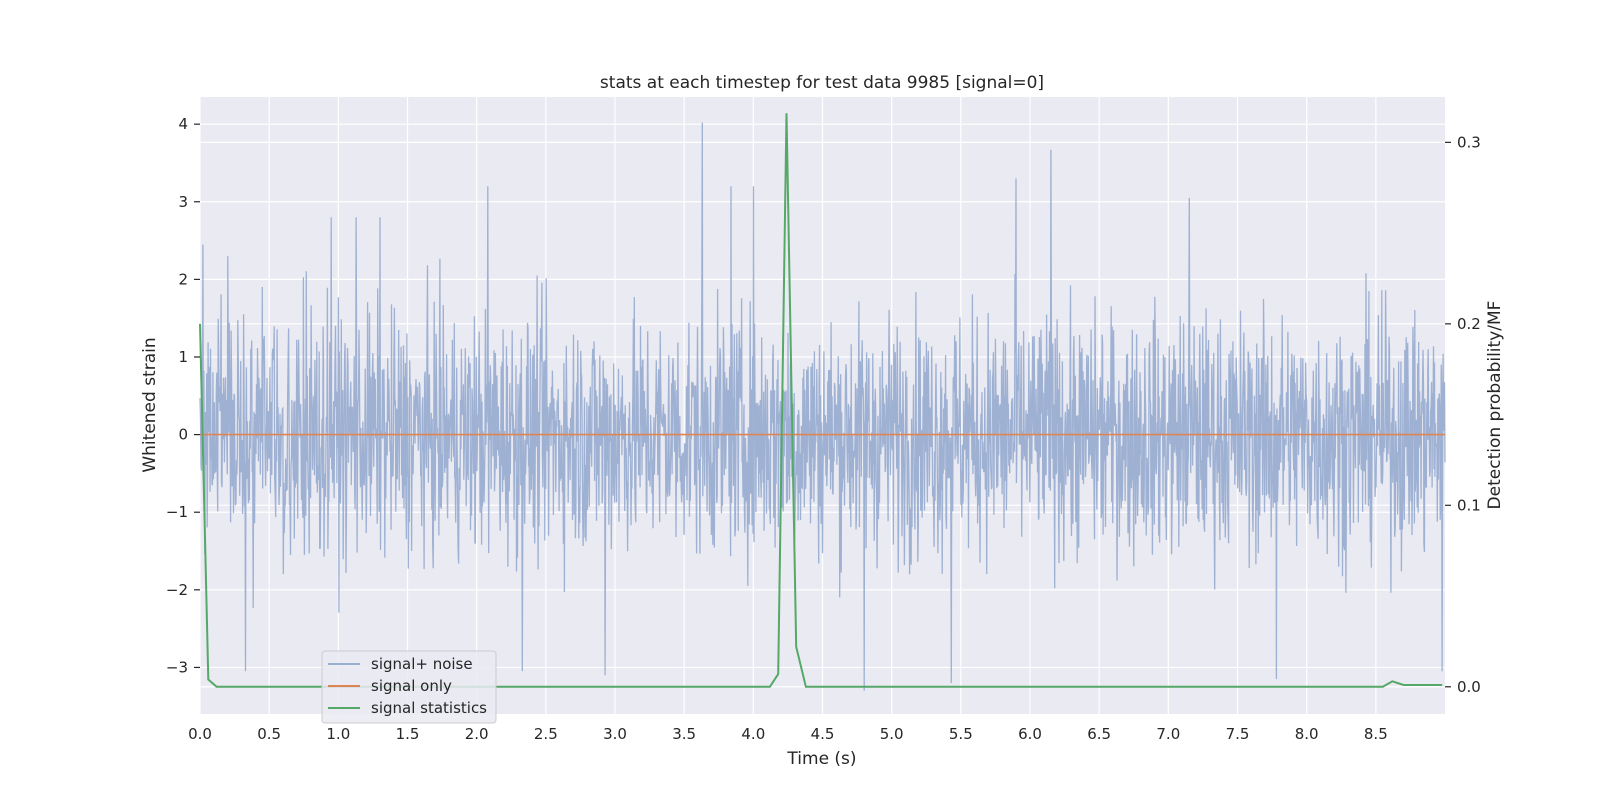  Describe the element at coordinates (183, 279) in the screenshot. I see `y-tick-label-5: 2` at that location.